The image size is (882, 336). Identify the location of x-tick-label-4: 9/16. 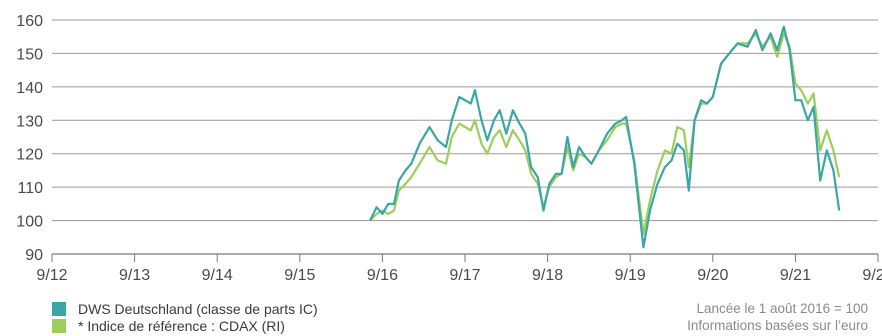
(382, 275).